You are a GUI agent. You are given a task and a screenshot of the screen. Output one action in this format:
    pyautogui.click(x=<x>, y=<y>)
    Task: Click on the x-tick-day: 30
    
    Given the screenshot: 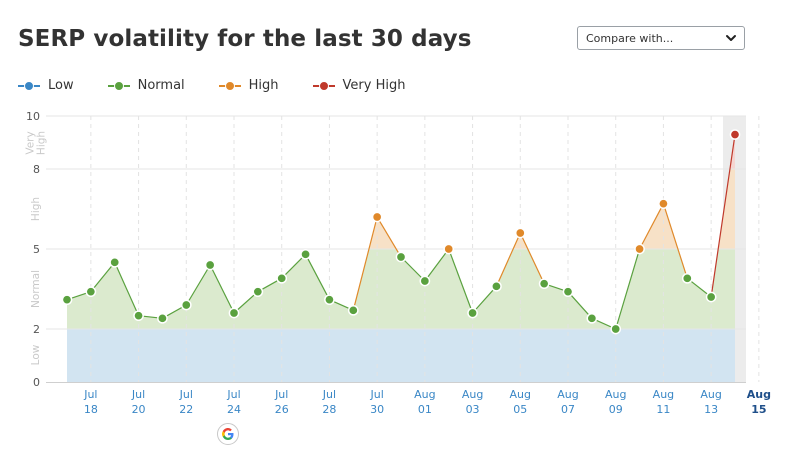 What is the action you would take?
    pyautogui.click(x=377, y=409)
    